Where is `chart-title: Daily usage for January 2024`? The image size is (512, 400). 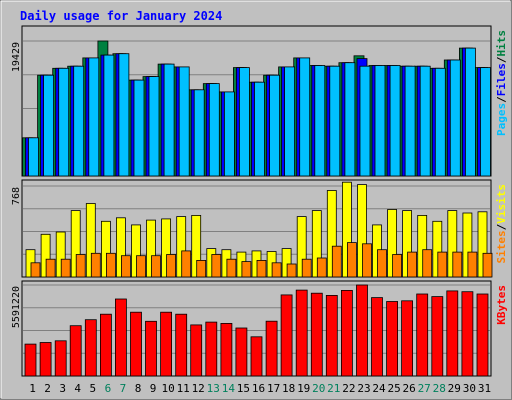
chart-title: Daily usage for January 2024 is located at coordinates (121, 16).